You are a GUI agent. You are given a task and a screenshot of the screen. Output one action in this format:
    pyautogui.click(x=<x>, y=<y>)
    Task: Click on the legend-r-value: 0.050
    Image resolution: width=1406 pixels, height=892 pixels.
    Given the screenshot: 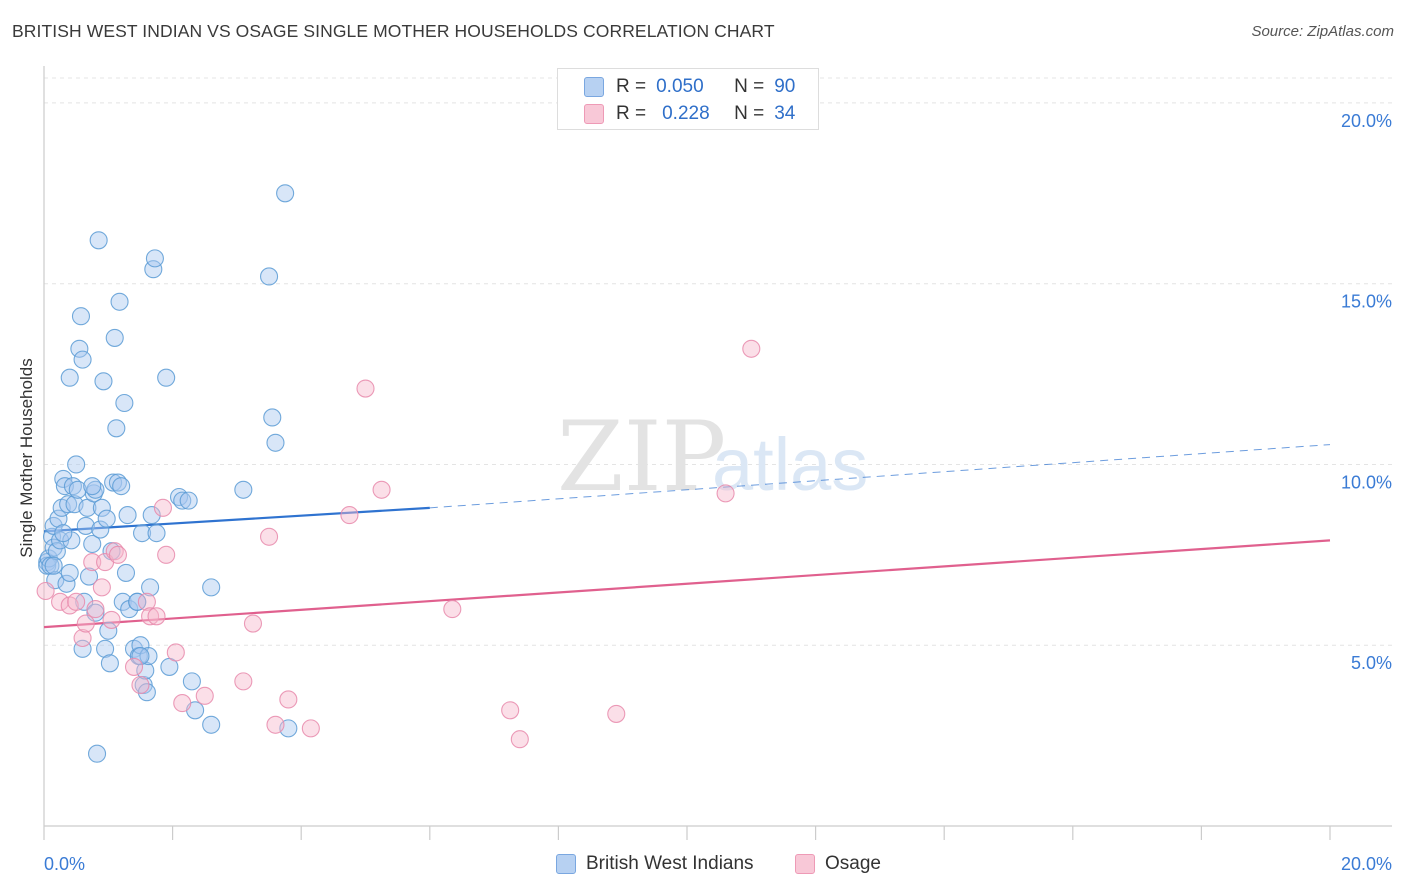 What is the action you would take?
    pyautogui.click(x=680, y=86)
    